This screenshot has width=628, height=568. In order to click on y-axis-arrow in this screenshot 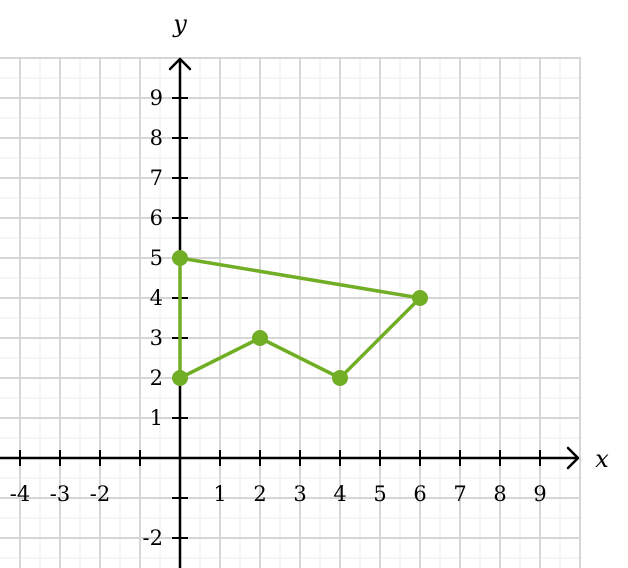, I will do `click(180, 64)`.